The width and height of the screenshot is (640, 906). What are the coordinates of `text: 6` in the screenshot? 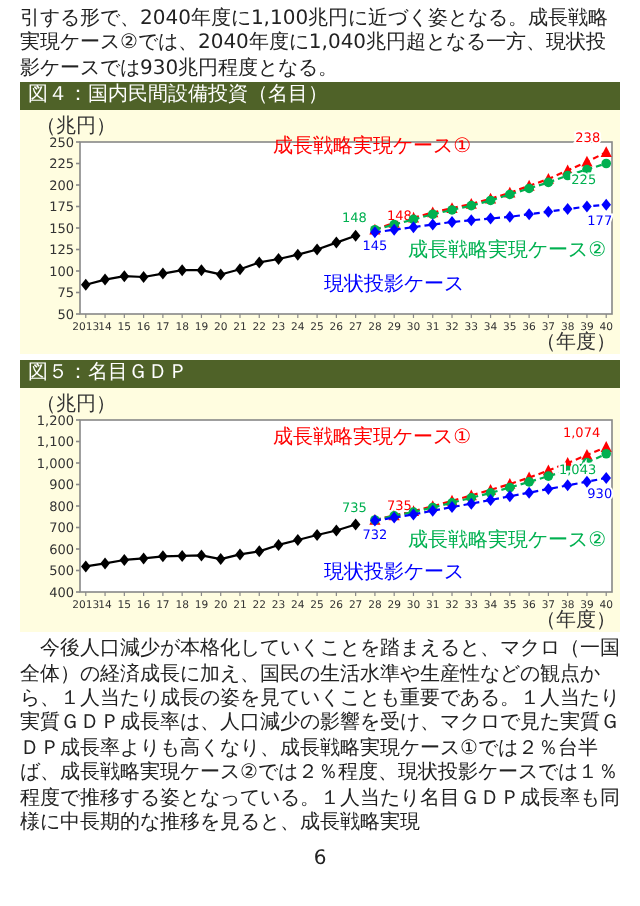 It's located at (320, 859).